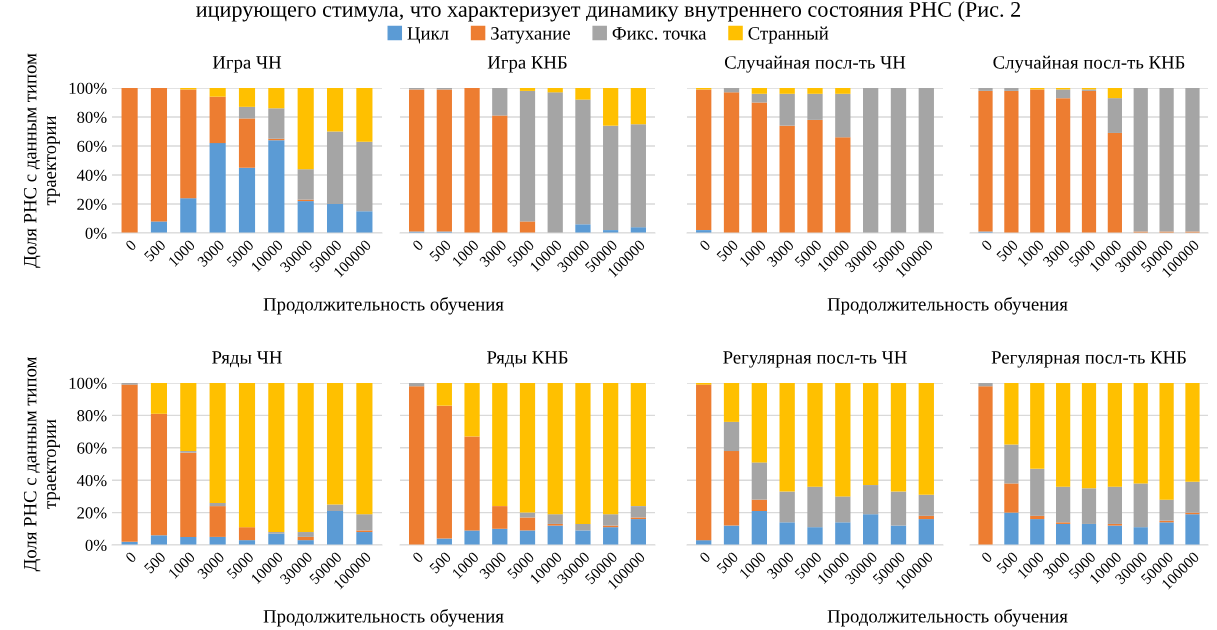 The height and width of the screenshot is (630, 1217). I want to click on legend-label: Затухание, so click(530, 35).